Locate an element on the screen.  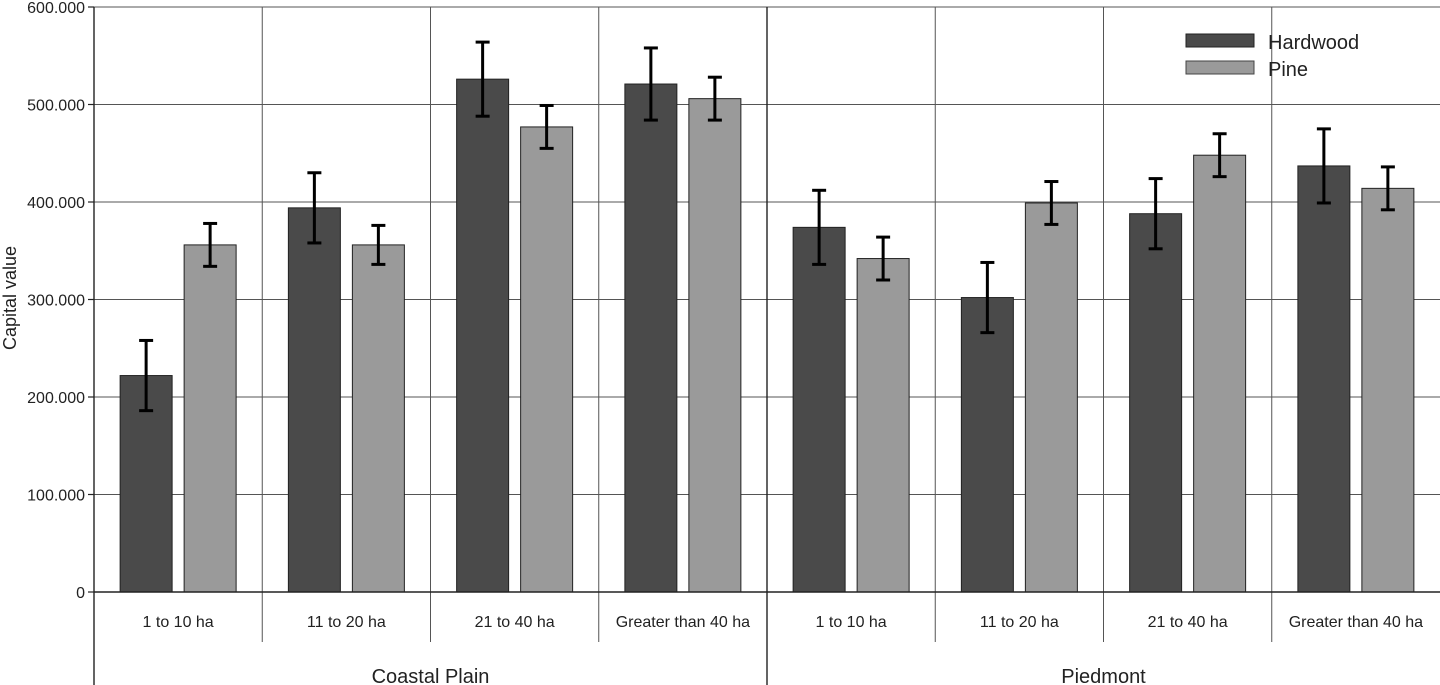
legend-label-hardwood: Hardwood is located at coordinates (1313, 43).